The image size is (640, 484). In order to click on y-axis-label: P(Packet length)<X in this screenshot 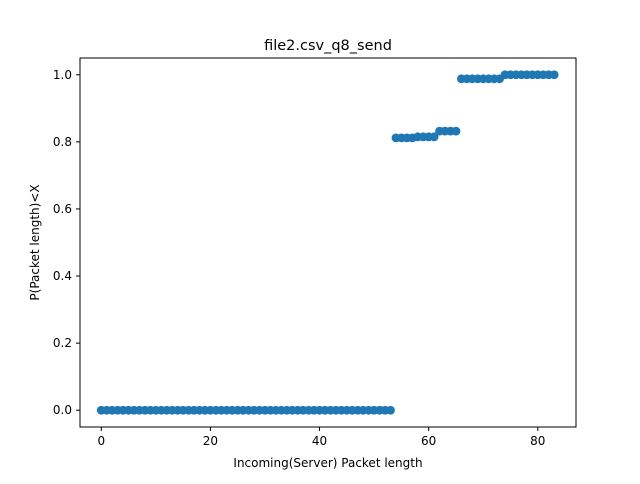, I will do `click(35, 242)`.